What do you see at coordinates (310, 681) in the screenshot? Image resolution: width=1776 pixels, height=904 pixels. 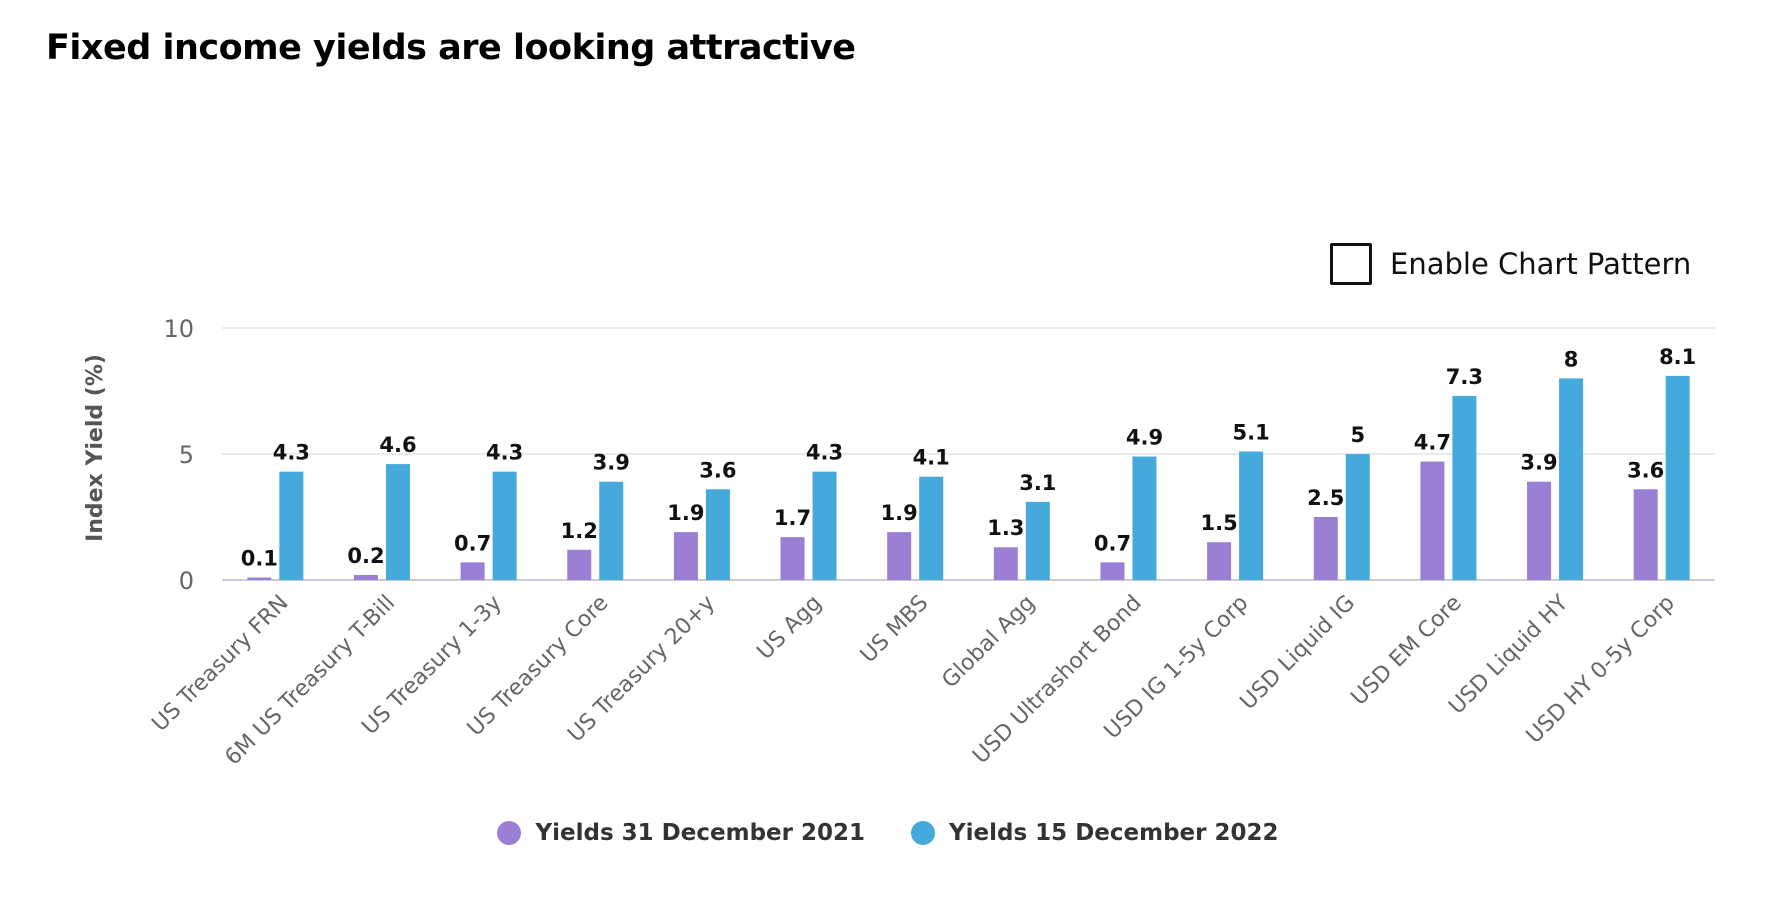 I see `x-tick-label: 6M US Treasury T-Bill` at bounding box center [310, 681].